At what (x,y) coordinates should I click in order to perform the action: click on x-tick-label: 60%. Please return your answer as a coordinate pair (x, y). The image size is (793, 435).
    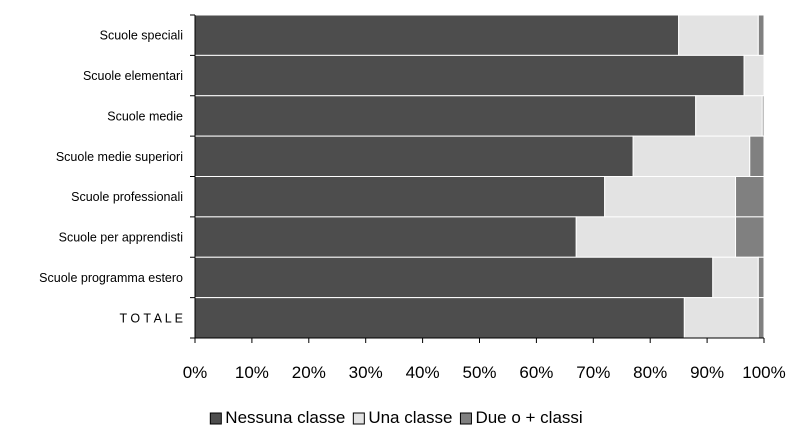
    Looking at the image, I should click on (536, 372).